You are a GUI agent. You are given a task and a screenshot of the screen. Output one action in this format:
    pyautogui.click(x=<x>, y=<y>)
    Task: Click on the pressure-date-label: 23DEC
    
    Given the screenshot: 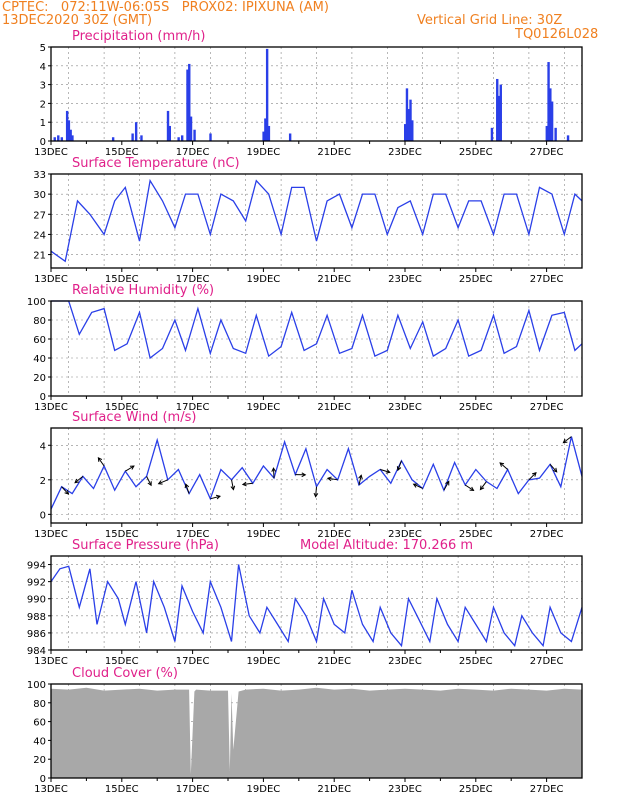 What is the action you would take?
    pyautogui.click(x=405, y=661)
    